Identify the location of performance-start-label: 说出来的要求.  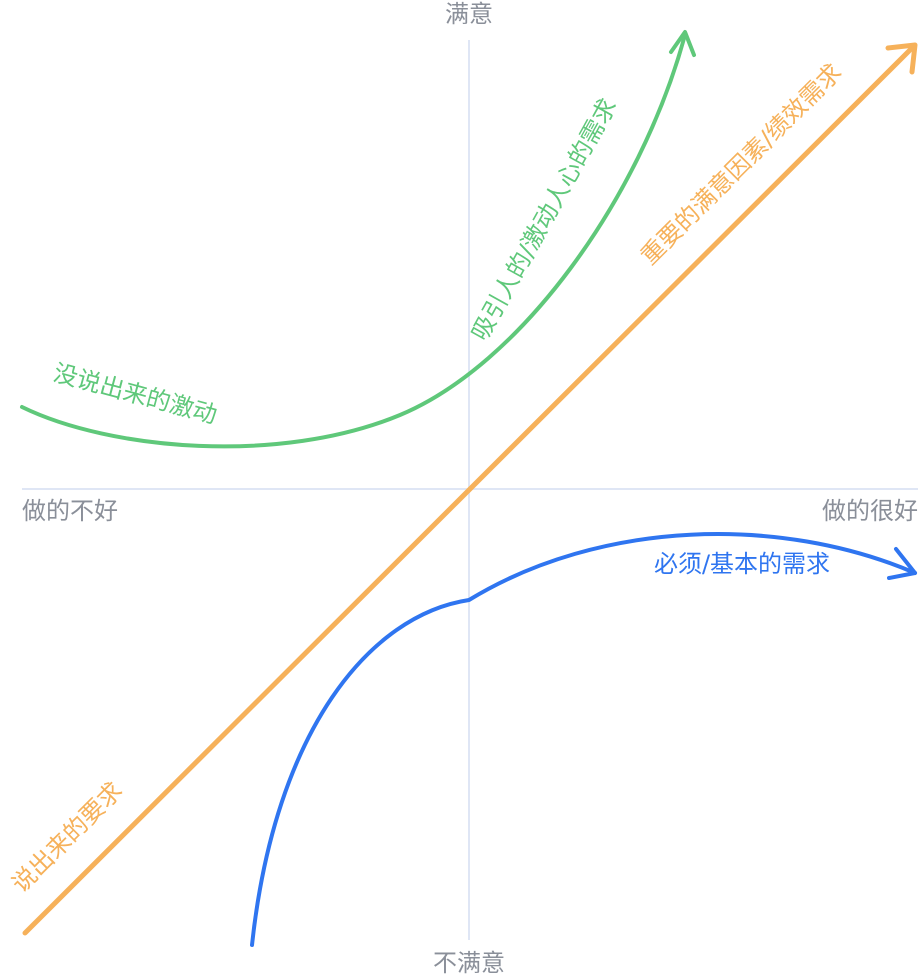
(67, 837).